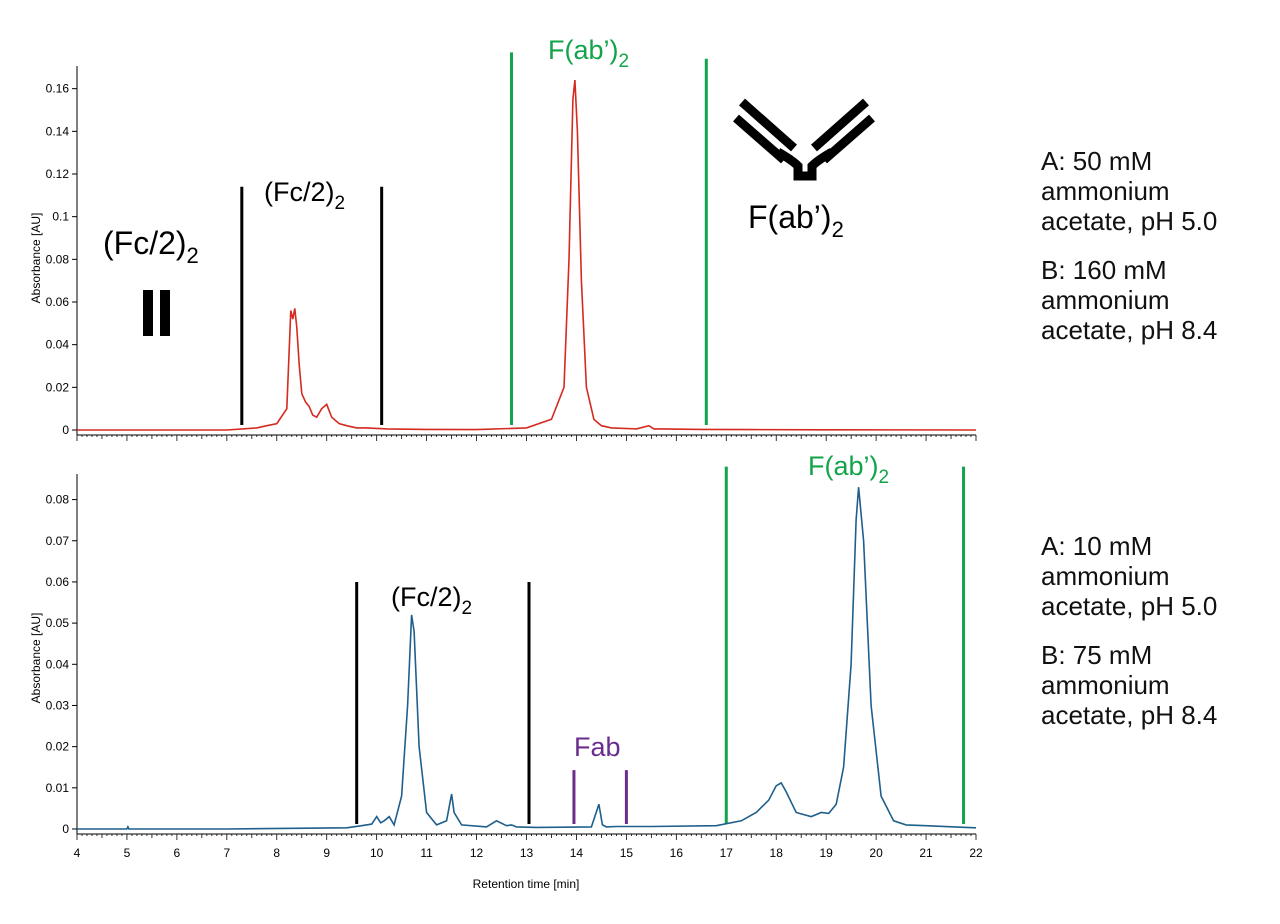 The image size is (1280, 924). Describe the element at coordinates (1097, 655) in the screenshot. I see `bottom-condition-b-line-1: B: 75 mM` at that location.